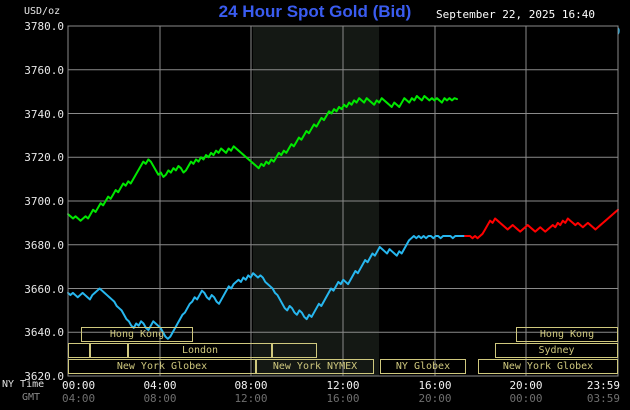 This screenshot has width=630, height=410. Describe the element at coordinates (556, 350) in the screenshot. I see `session-sydney: Sydney` at that location.